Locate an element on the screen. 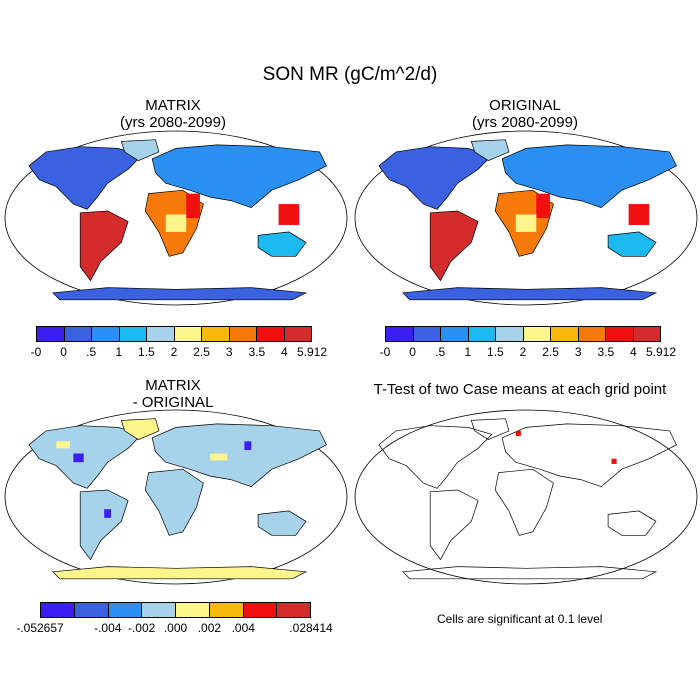  colorbar-original-label: 1.5 is located at coordinates (495, 352).